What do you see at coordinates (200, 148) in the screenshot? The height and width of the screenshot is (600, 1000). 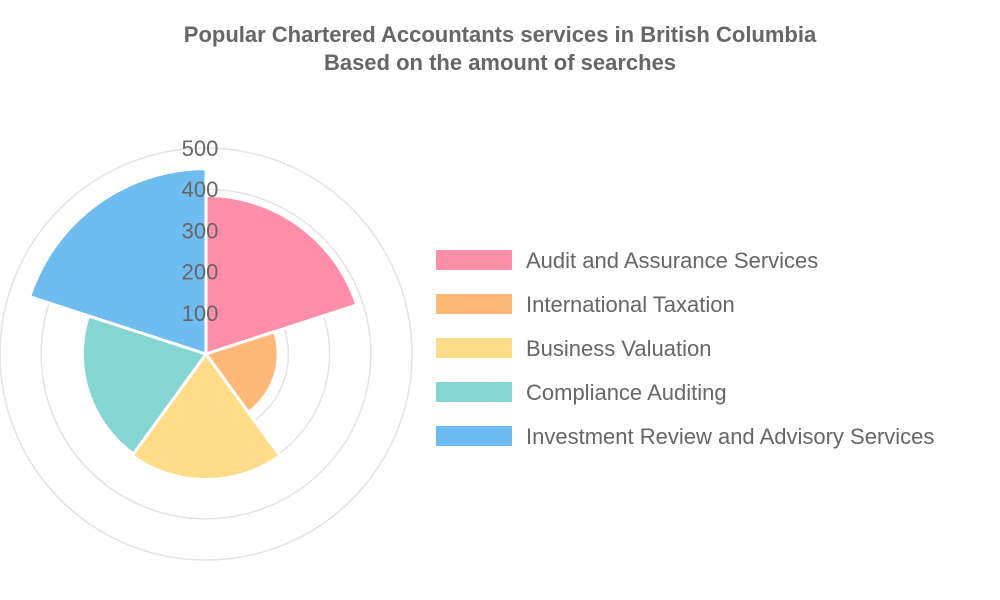 I see `tick-label-500: 500` at bounding box center [200, 148].